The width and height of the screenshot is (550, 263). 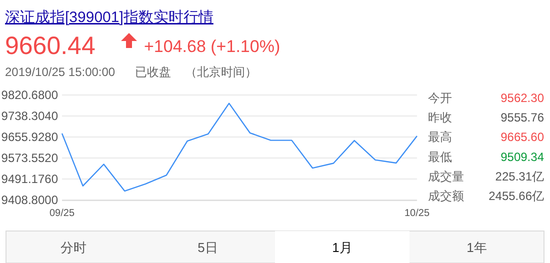 I want to click on text: 9509.34, so click(x=522, y=157).